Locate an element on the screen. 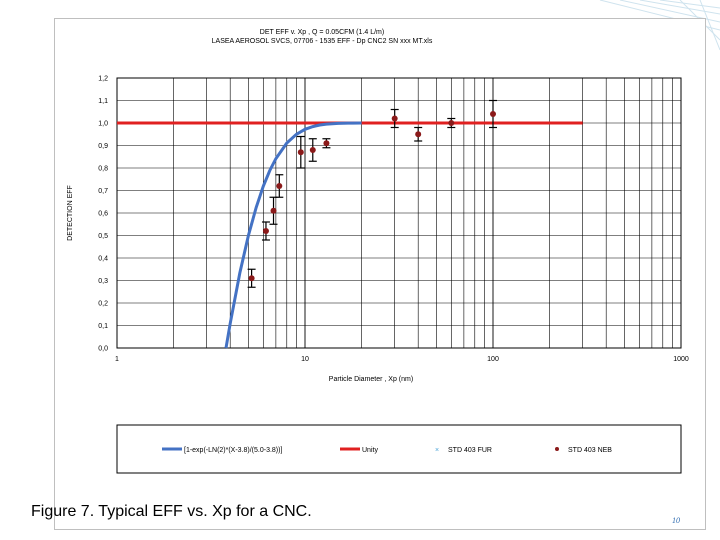  y-tick-label: 0,0 is located at coordinates (103, 349).